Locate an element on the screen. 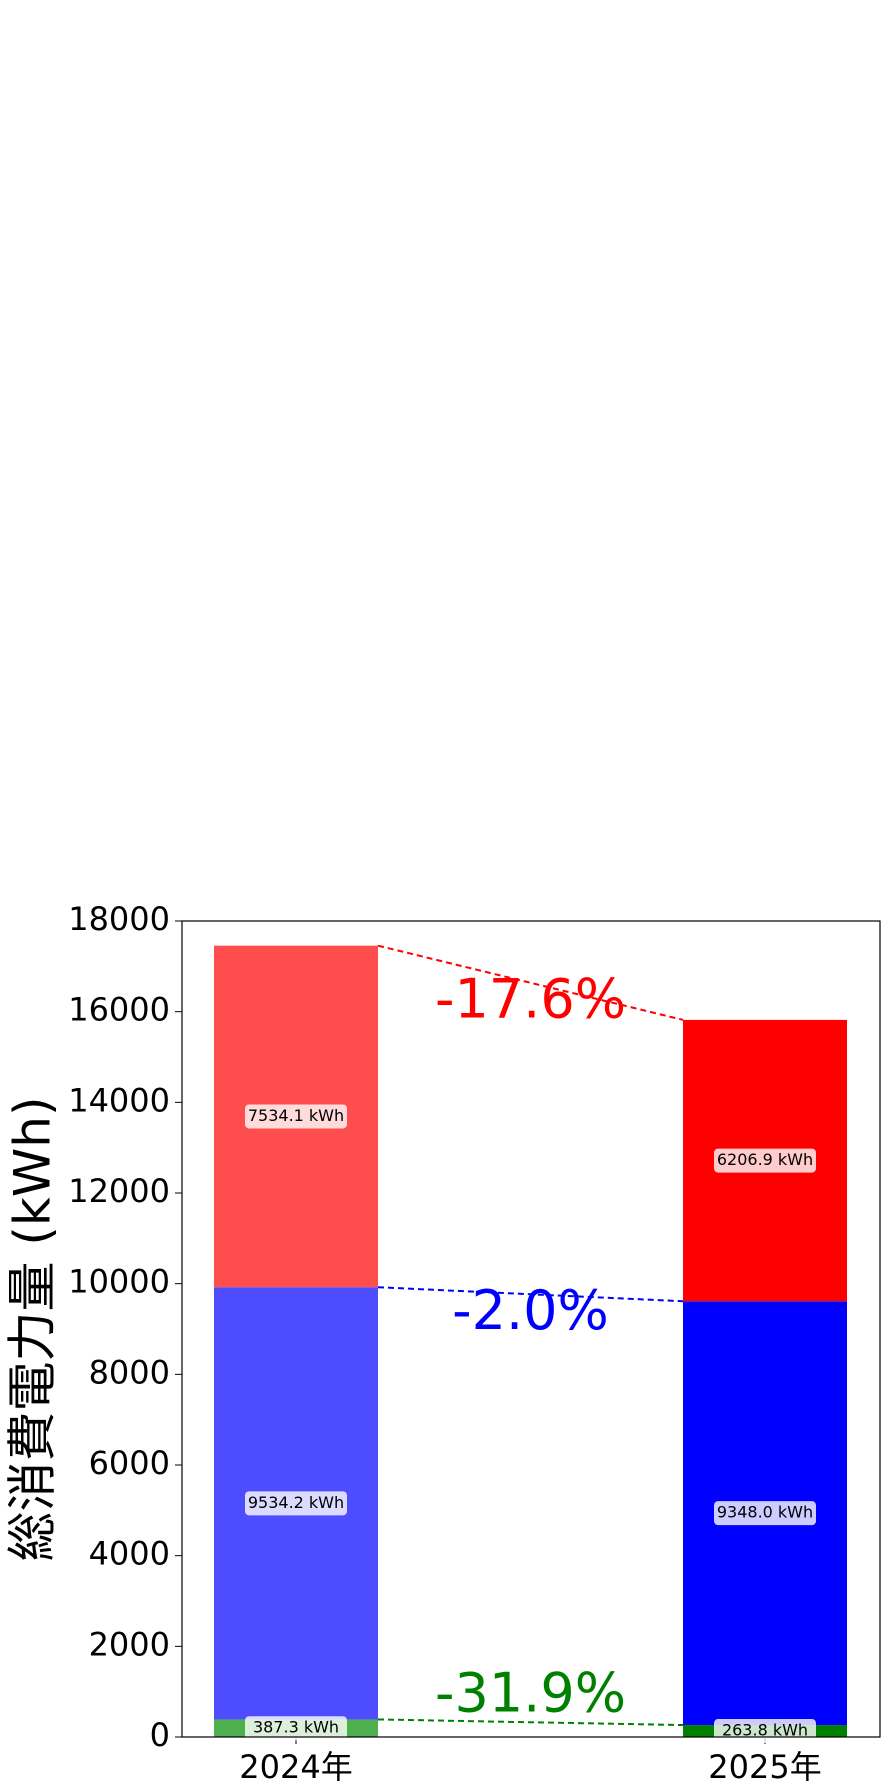 The width and height of the screenshot is (889, 1790). y-tick-label: 14000 is located at coordinates (119, 1100).